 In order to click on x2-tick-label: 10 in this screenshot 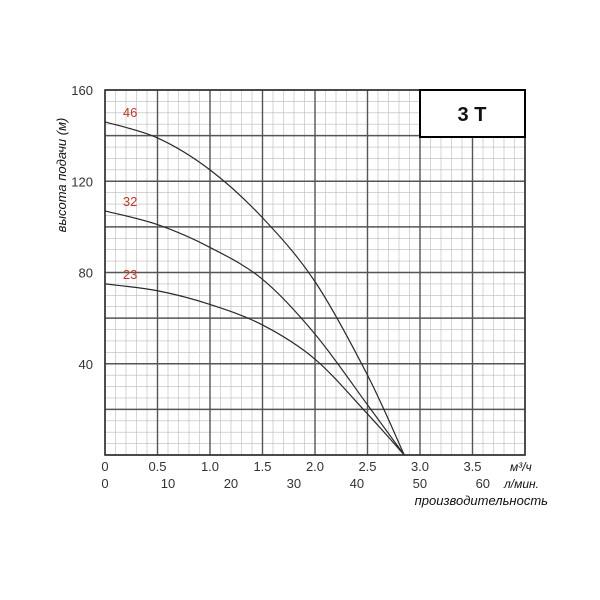, I will do `click(168, 483)`.